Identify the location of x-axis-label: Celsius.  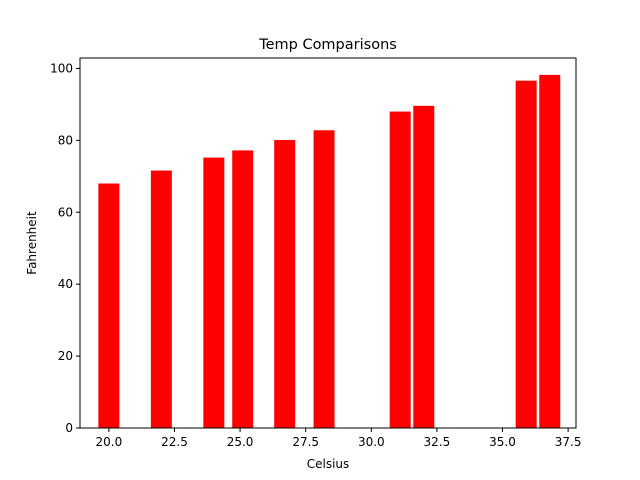
(328, 464).